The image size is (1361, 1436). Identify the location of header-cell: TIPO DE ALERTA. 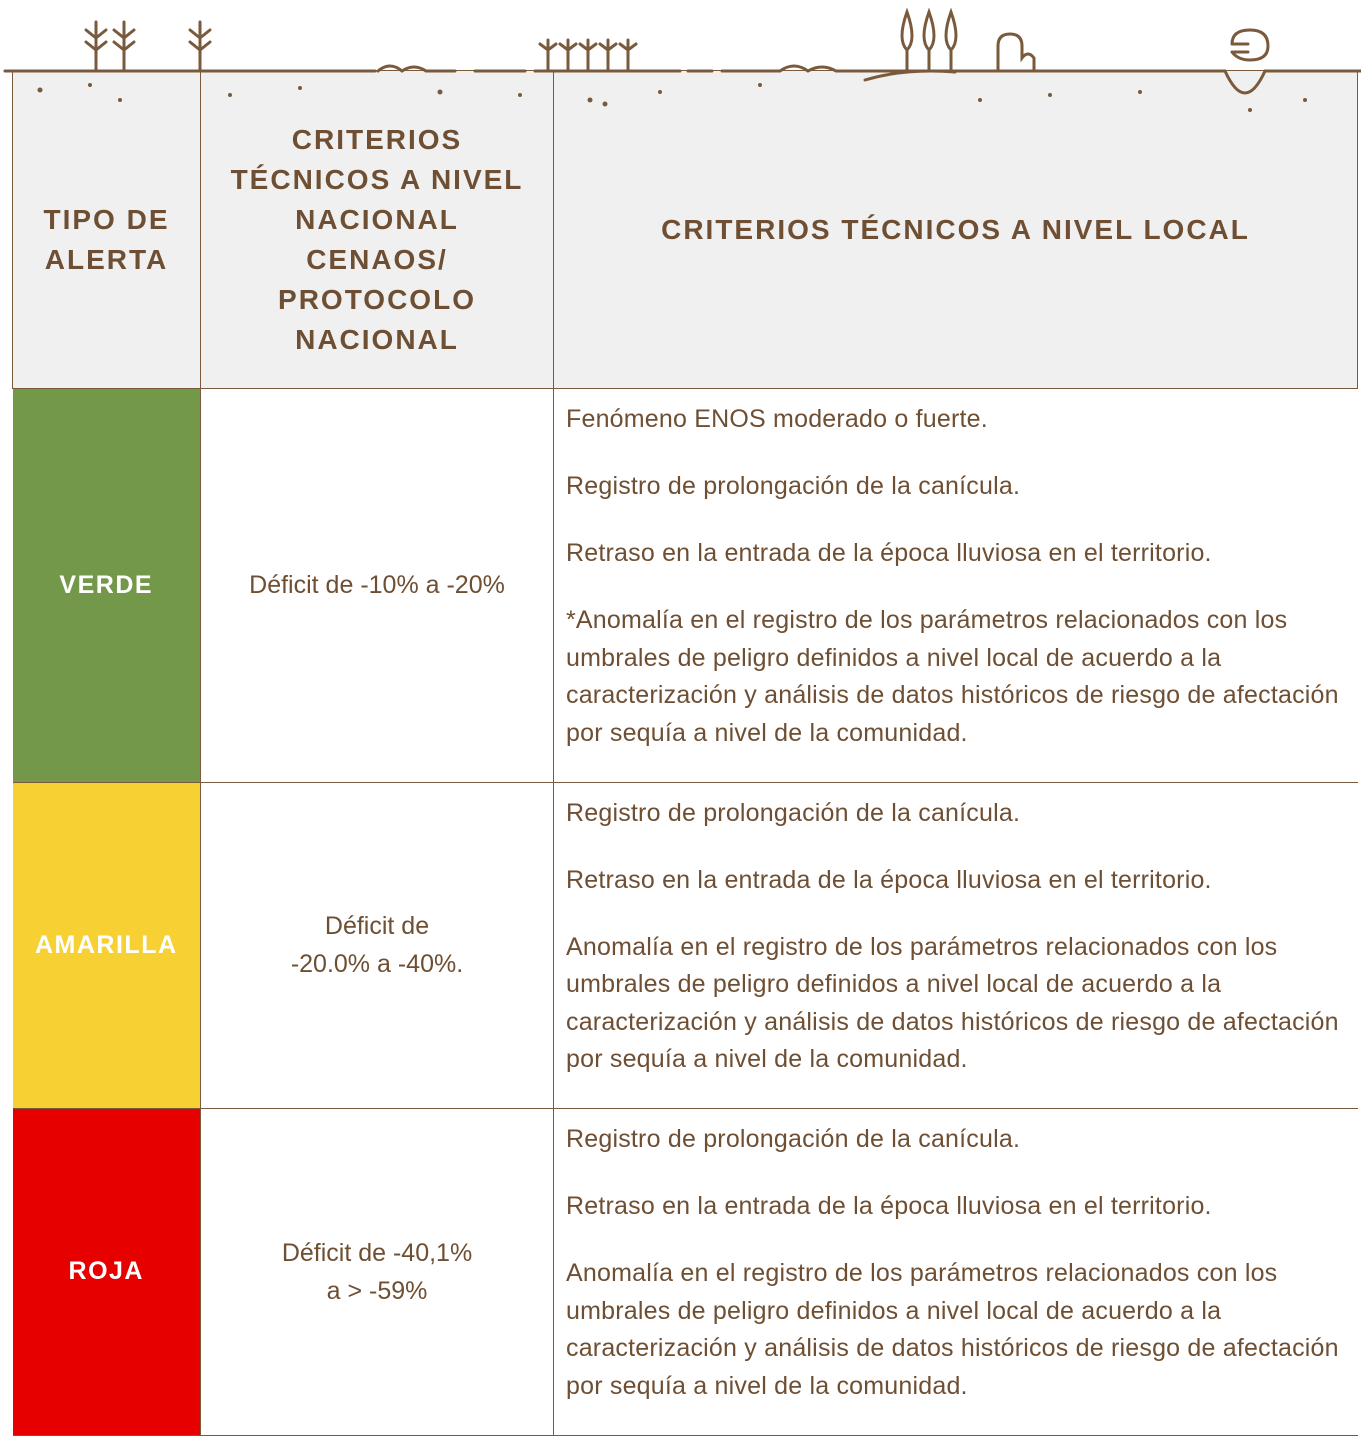
(106, 229).